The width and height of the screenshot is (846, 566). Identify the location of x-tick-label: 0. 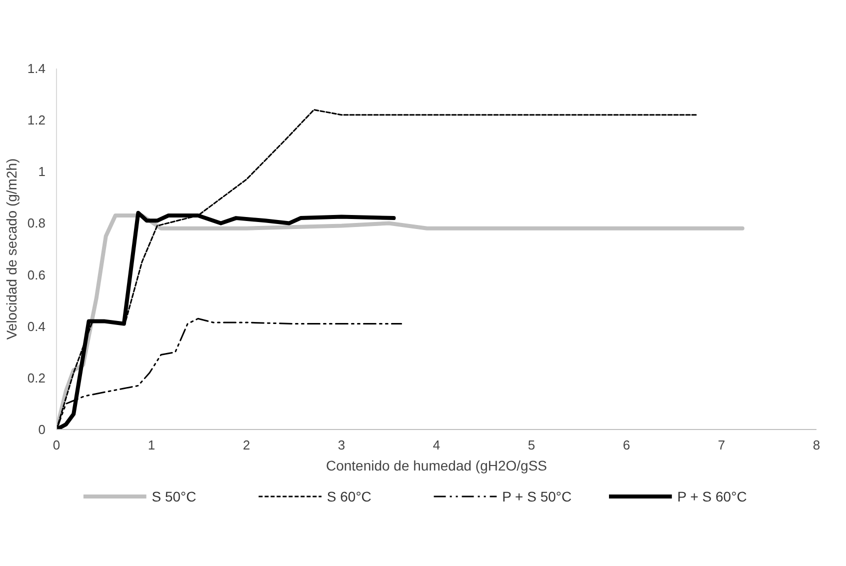
(56, 445).